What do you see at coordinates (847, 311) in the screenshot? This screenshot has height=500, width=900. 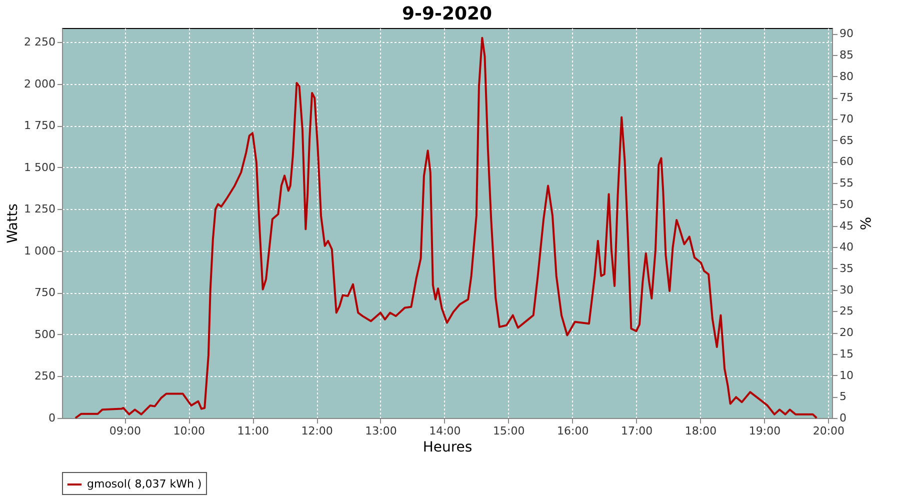 I see `y2-tick-label: 25` at bounding box center [847, 311].